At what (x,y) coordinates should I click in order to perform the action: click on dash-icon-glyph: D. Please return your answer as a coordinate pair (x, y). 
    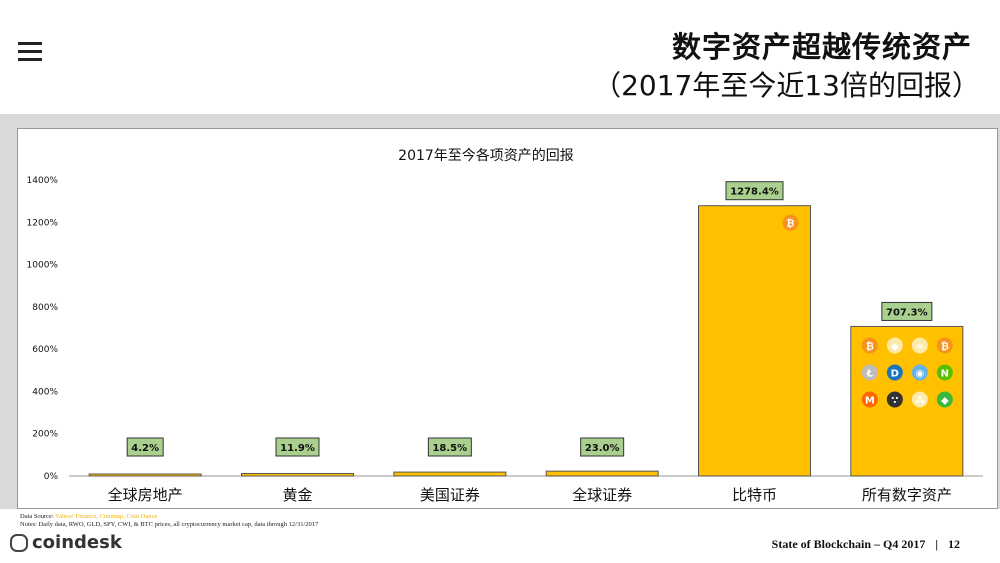
    Looking at the image, I should click on (895, 373).